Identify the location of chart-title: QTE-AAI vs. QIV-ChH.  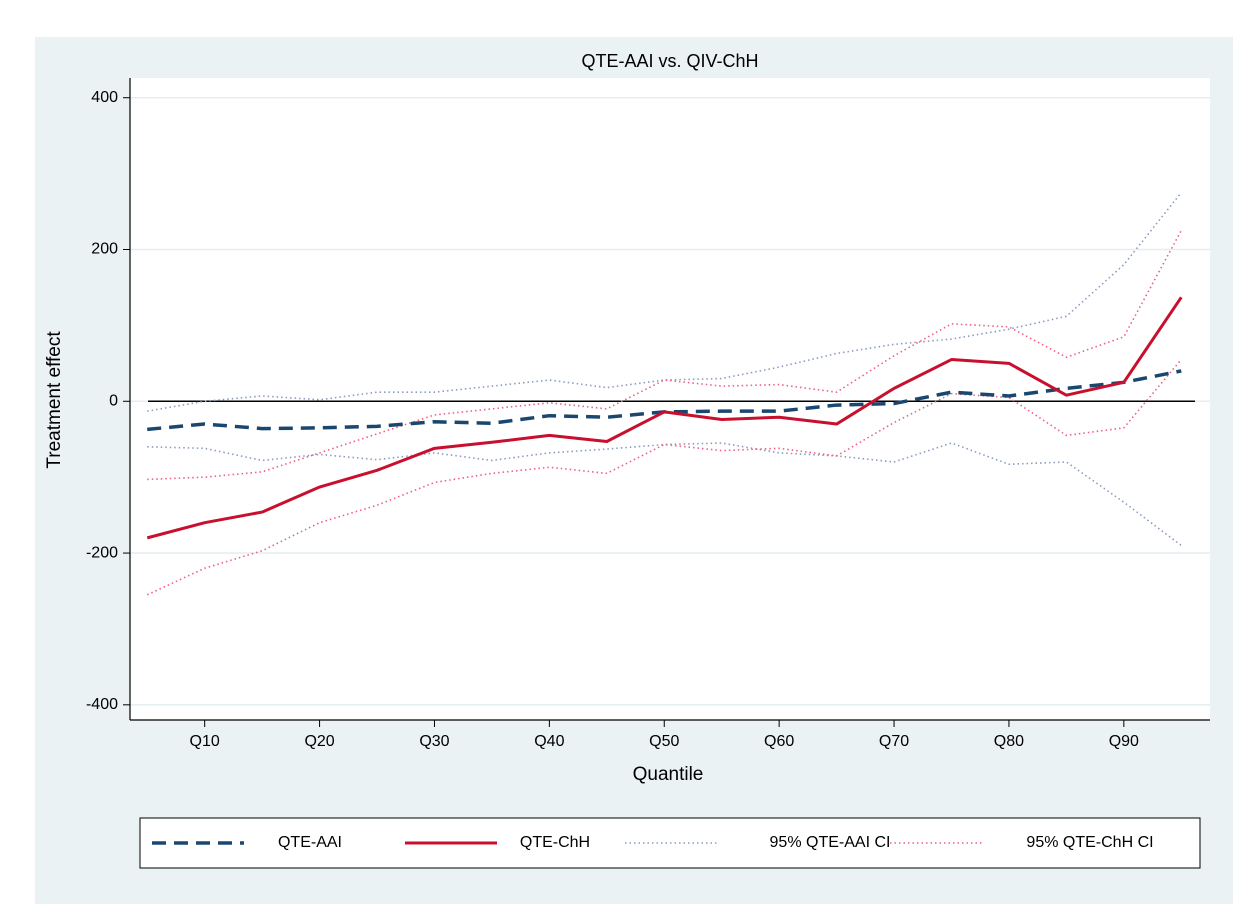
(669, 61).